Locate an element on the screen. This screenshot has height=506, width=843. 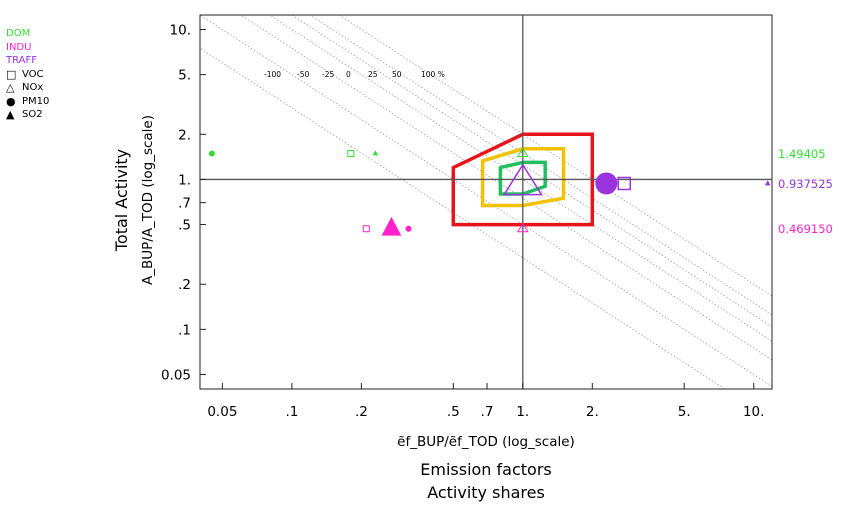
legend-pollutant-label: SO2 is located at coordinates (32, 114).